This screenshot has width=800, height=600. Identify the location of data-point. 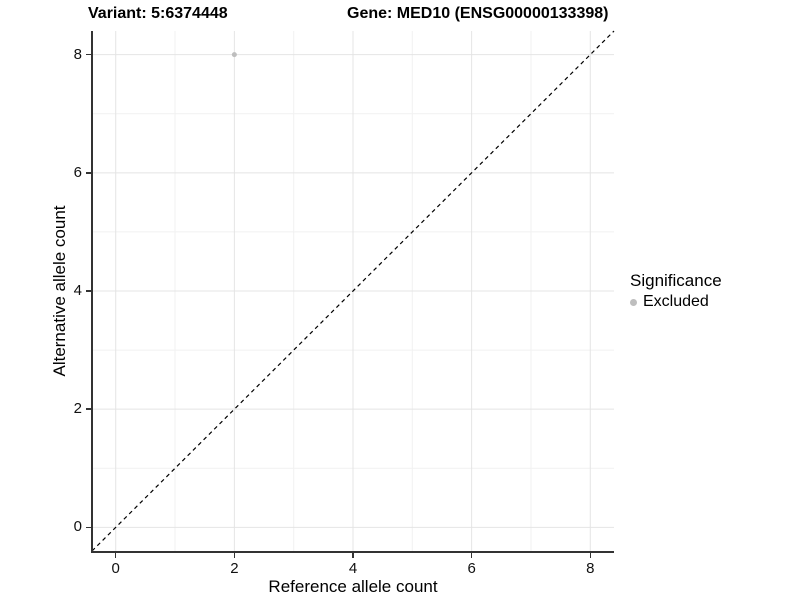
(234, 55).